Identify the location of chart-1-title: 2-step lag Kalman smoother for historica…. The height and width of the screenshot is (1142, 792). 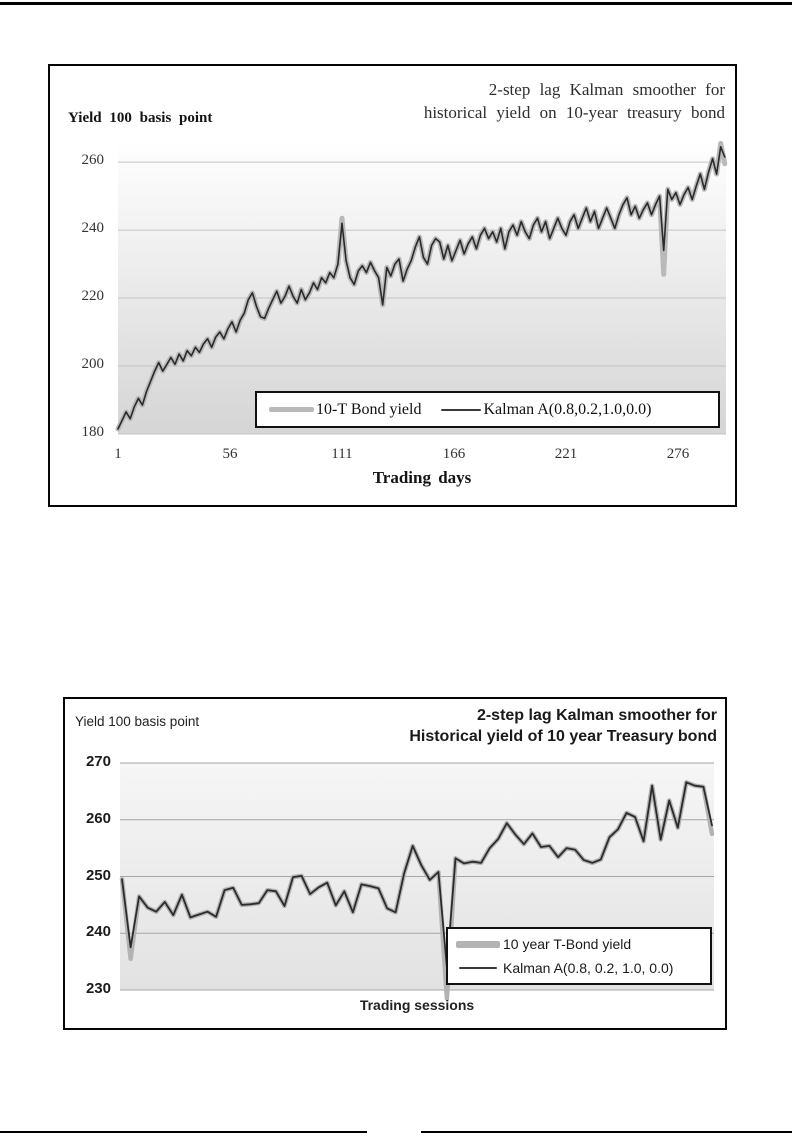
(510, 101).